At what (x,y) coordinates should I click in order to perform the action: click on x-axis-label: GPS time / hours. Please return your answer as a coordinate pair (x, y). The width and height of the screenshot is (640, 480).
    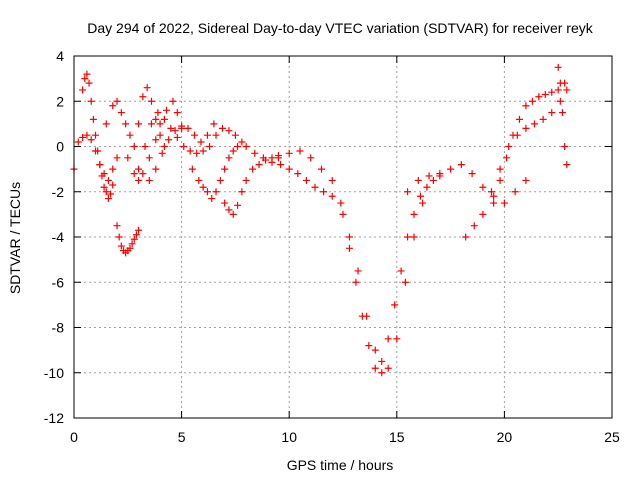
    Looking at the image, I should click on (340, 465).